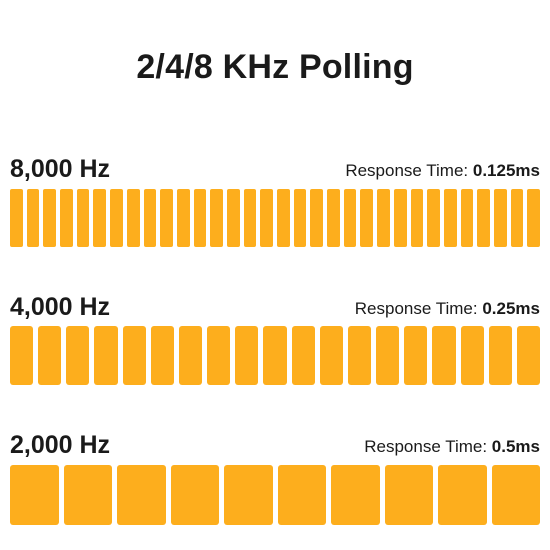  What do you see at coordinates (506, 170) in the screenshot?
I see `response-time-value: 0.125ms` at bounding box center [506, 170].